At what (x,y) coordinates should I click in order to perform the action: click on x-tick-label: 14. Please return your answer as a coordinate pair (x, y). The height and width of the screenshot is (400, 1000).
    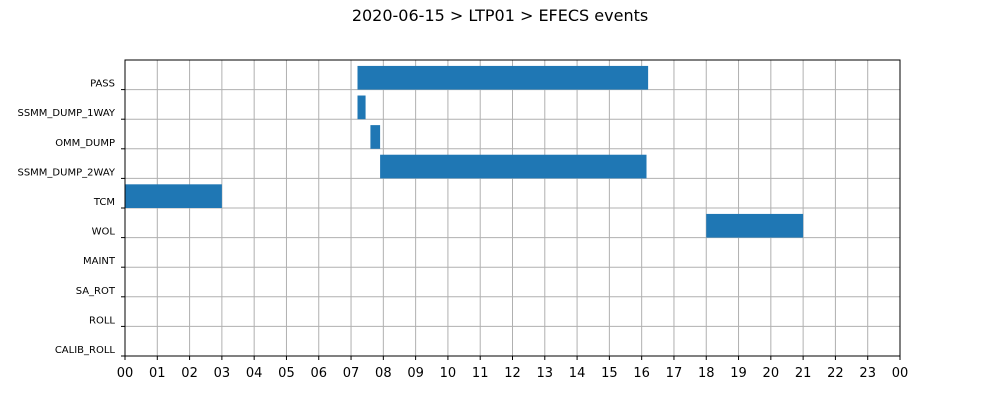
    Looking at the image, I should click on (577, 373).